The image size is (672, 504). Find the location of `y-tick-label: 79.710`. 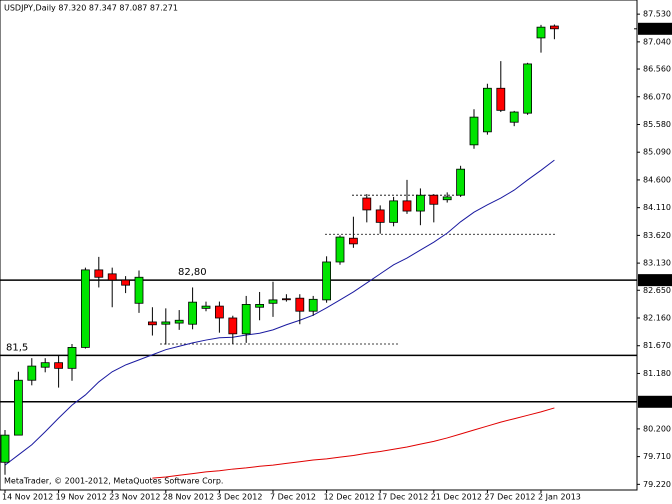

y-tick-label: 79.710 is located at coordinates (657, 456).